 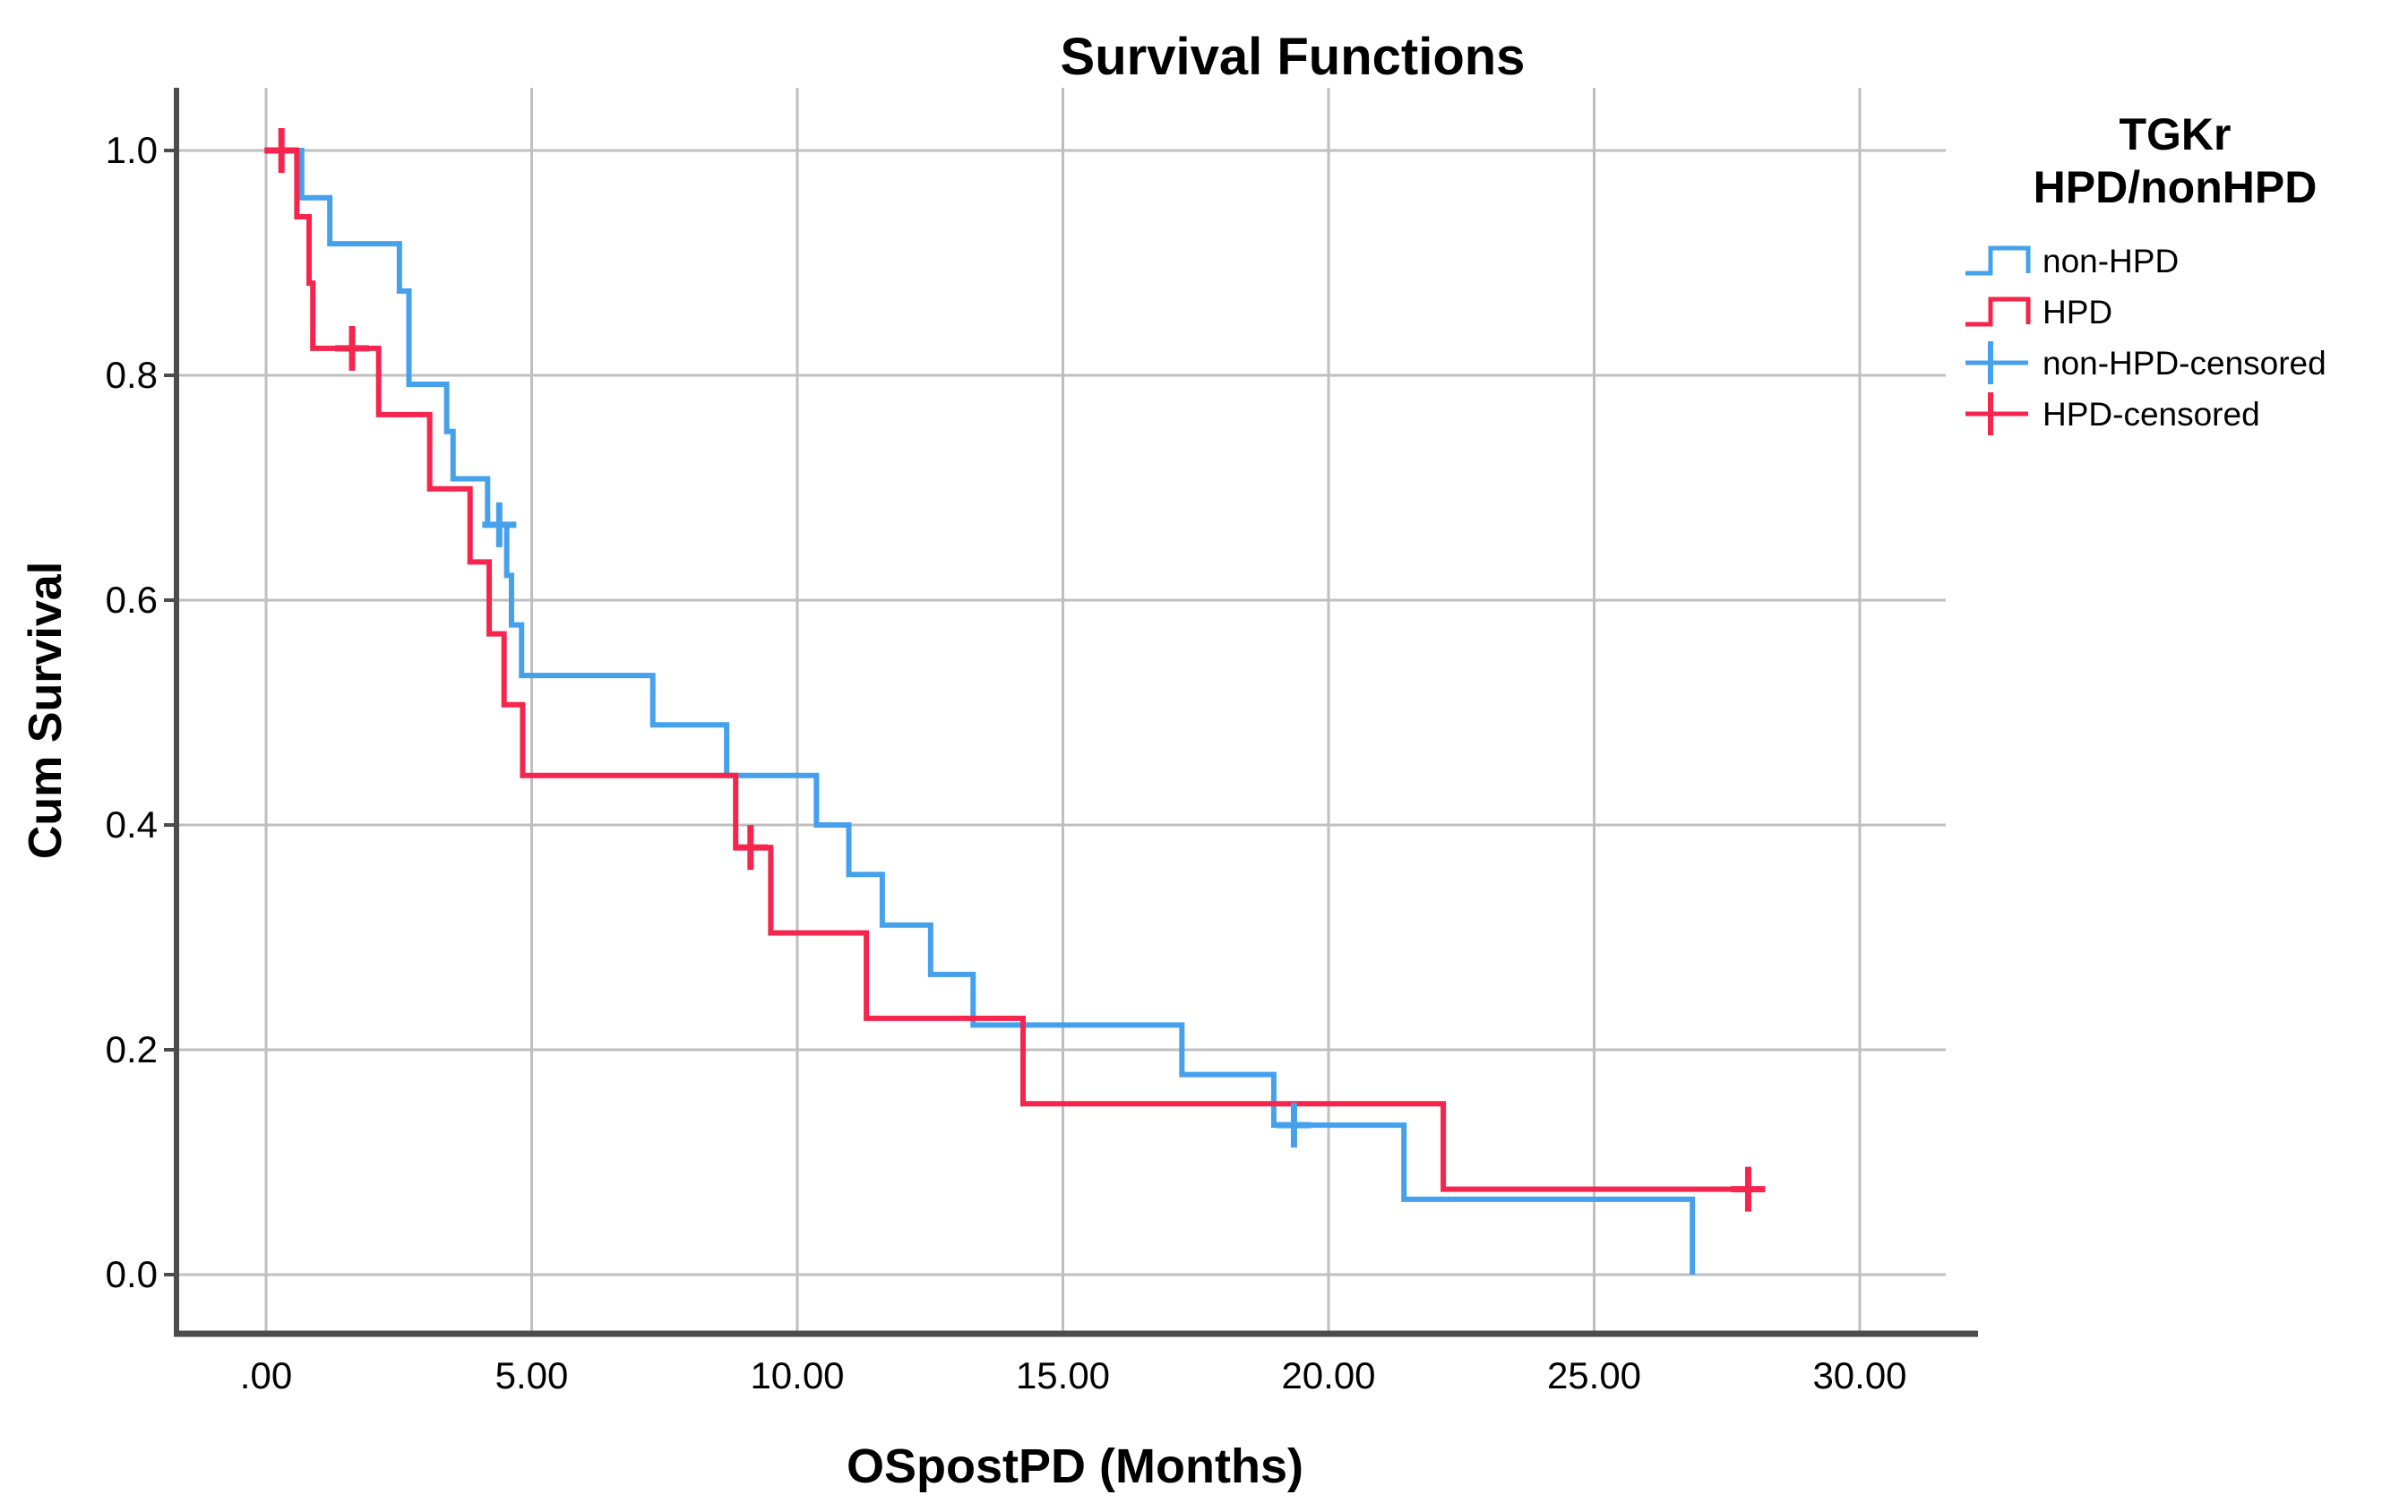 I want to click on legend-item-label: non-HPD, so click(x=2110, y=261).